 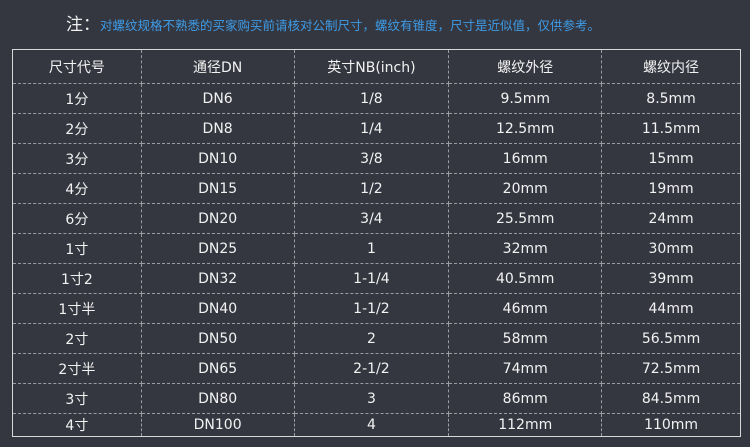 I want to click on table-cell: DN50, so click(x=217, y=338).